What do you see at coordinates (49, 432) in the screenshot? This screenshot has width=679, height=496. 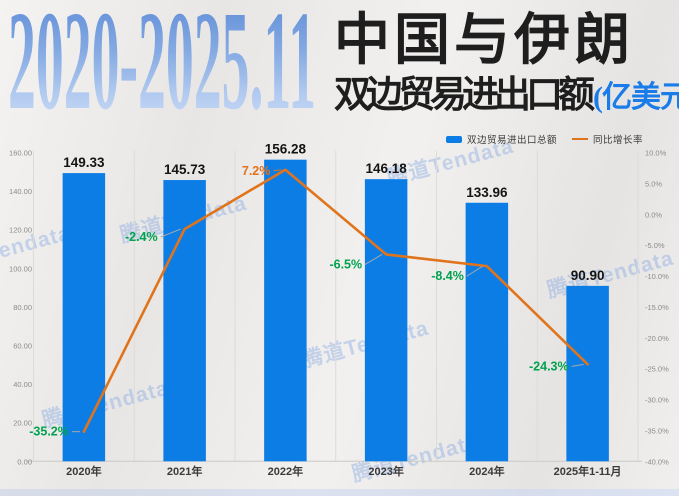 I see `growth-rate-label: -35.2%` at bounding box center [49, 432].